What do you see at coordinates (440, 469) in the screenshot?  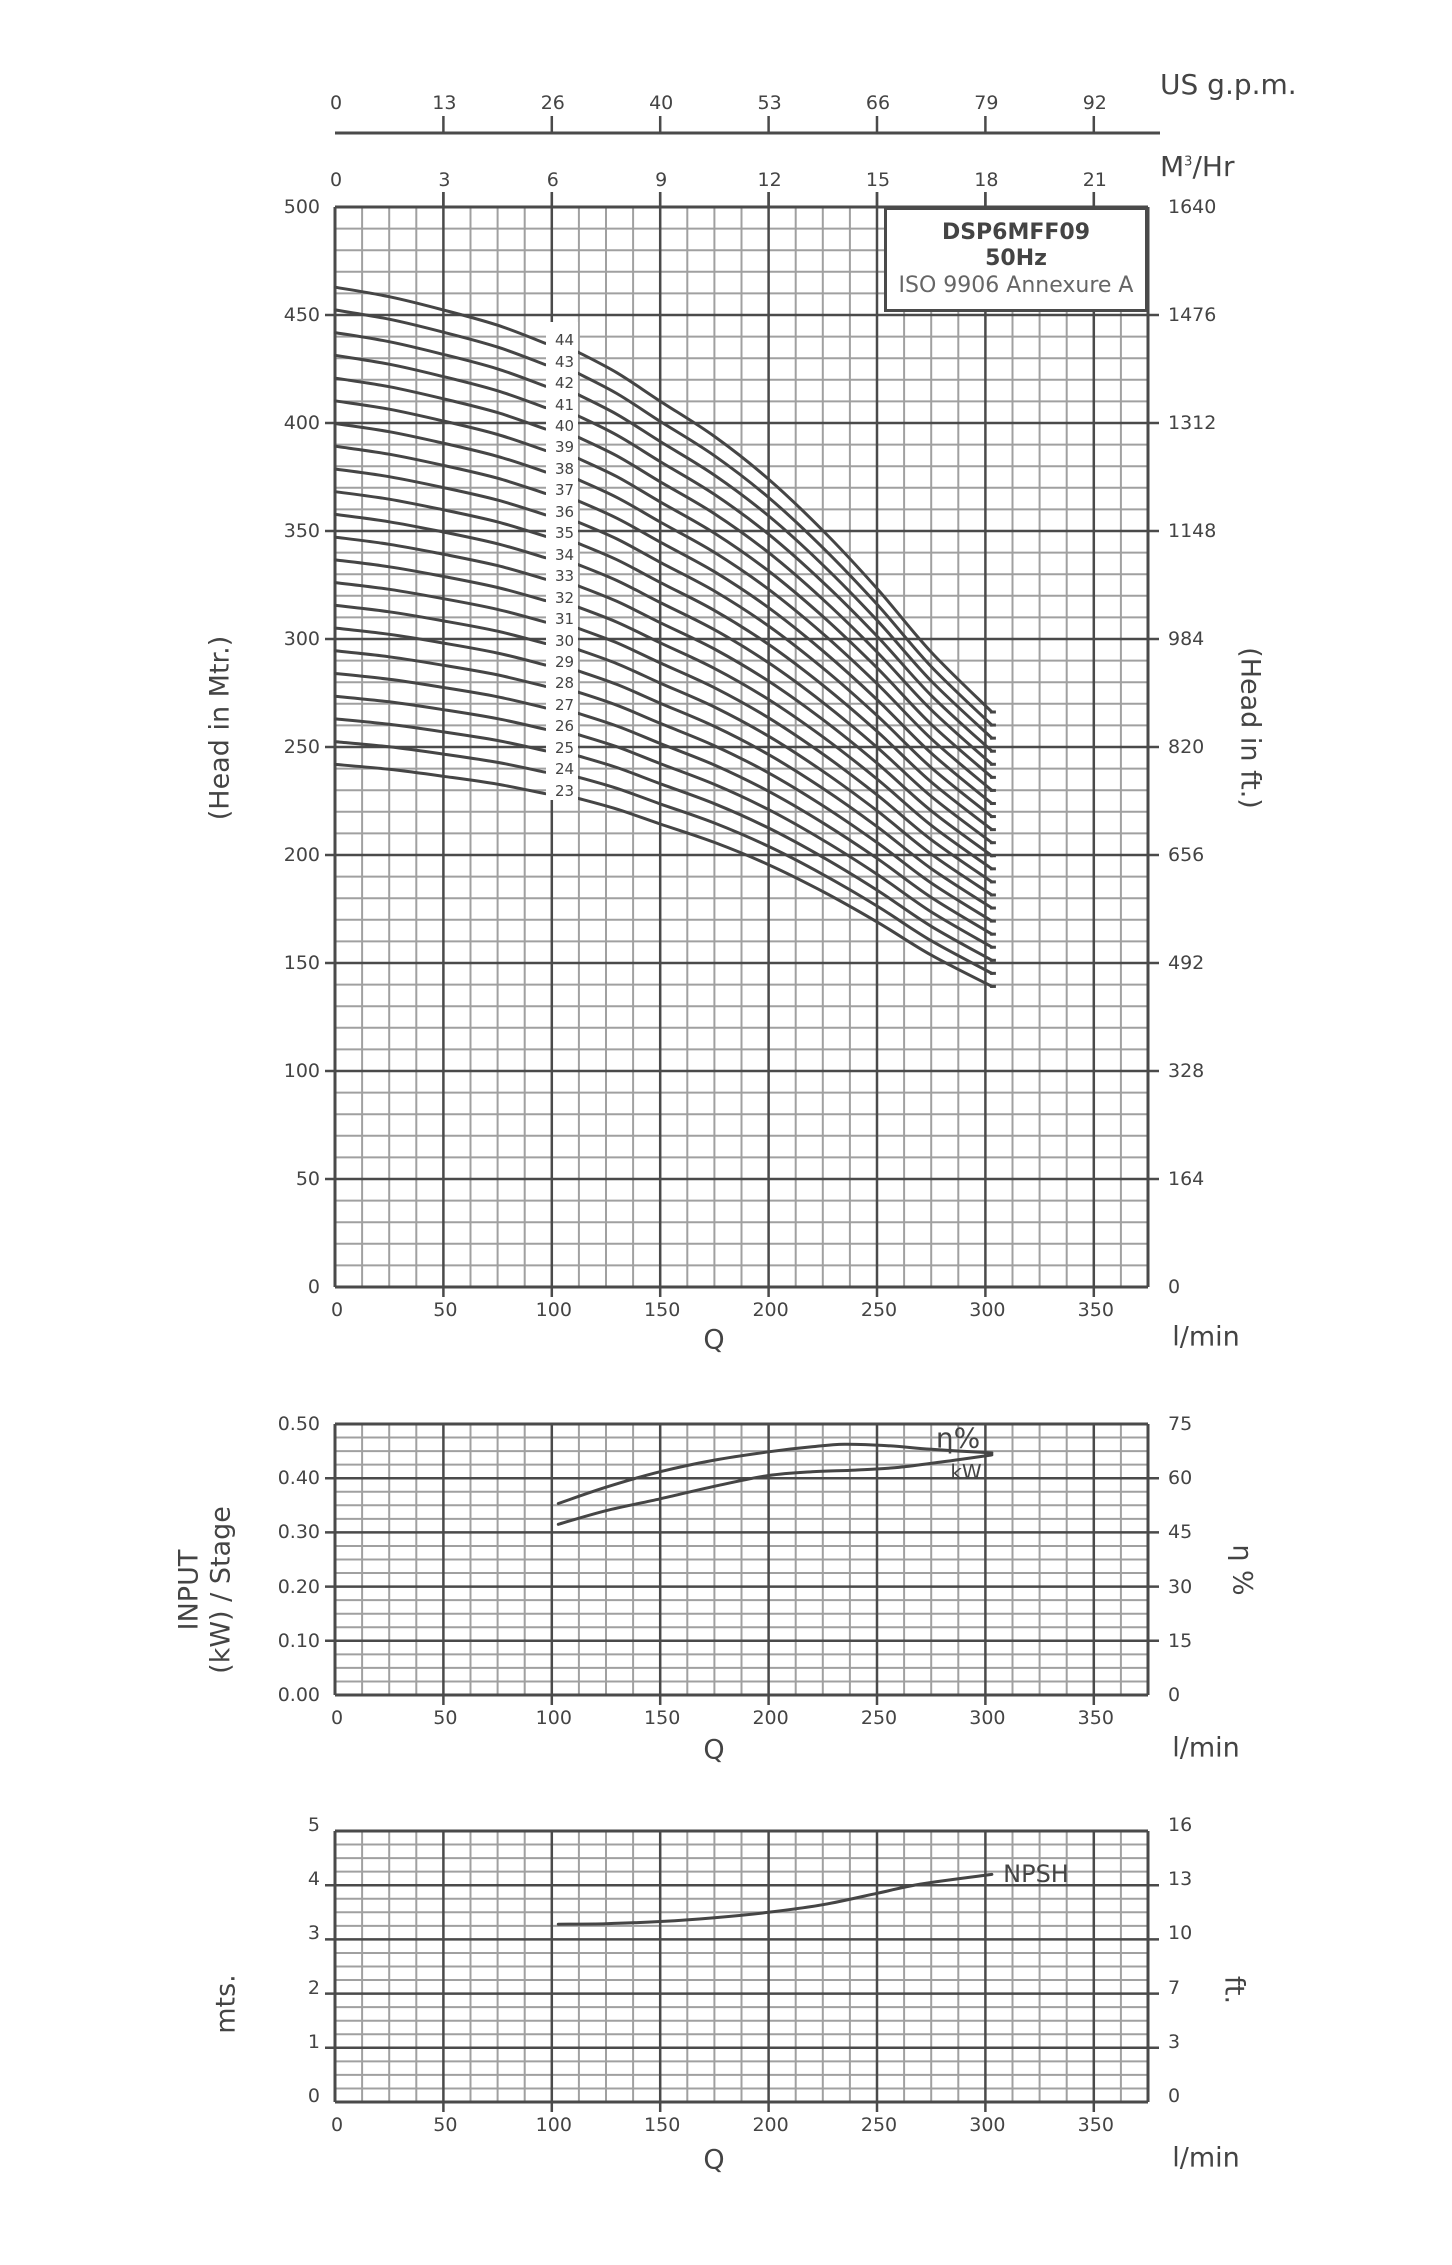 I see `head-curve-stage-37-left` at bounding box center [440, 469].